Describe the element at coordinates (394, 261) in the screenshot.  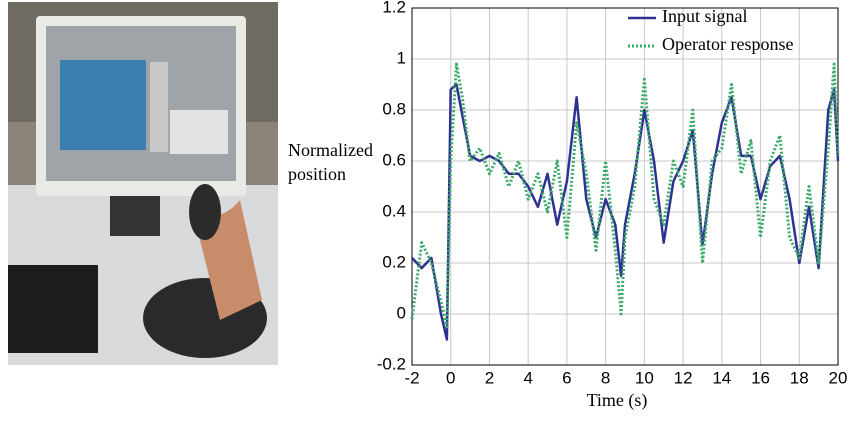
I see `y-tick-label: 0.2` at that location.